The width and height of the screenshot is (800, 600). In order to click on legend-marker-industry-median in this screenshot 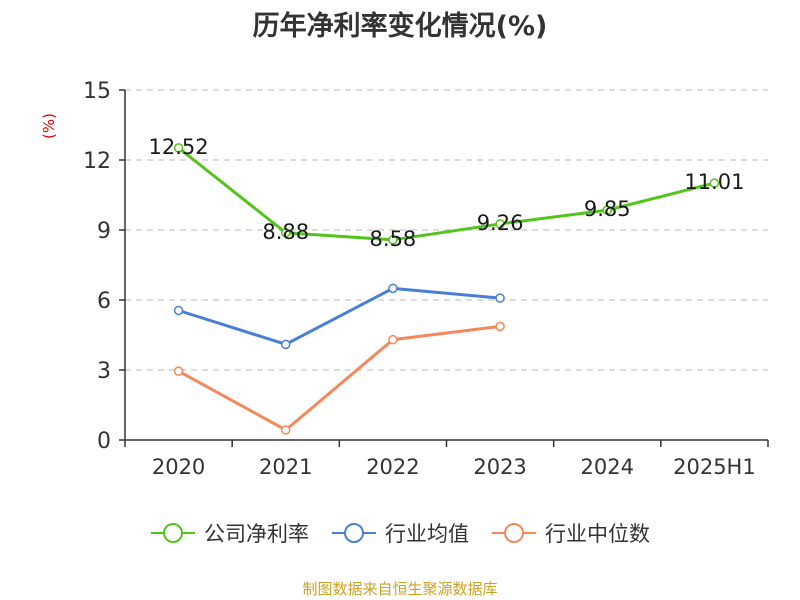, I will do `click(514, 533)`.